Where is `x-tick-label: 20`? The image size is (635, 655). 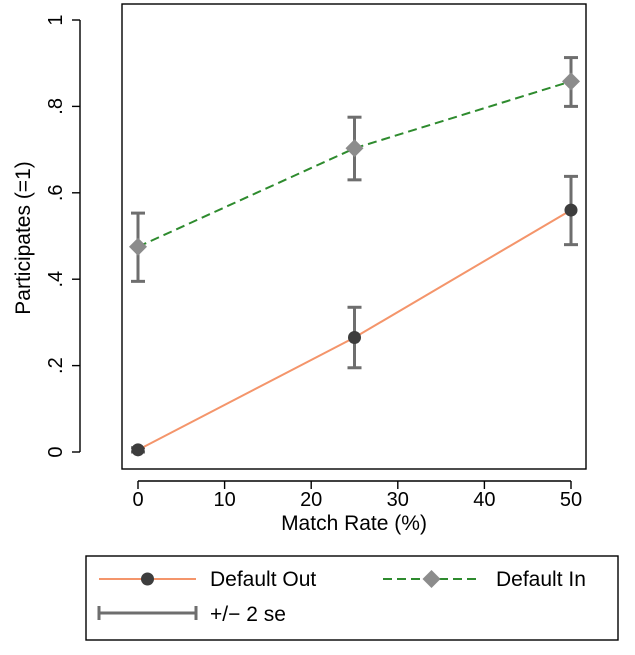 x-tick-label: 20 is located at coordinates (311, 500).